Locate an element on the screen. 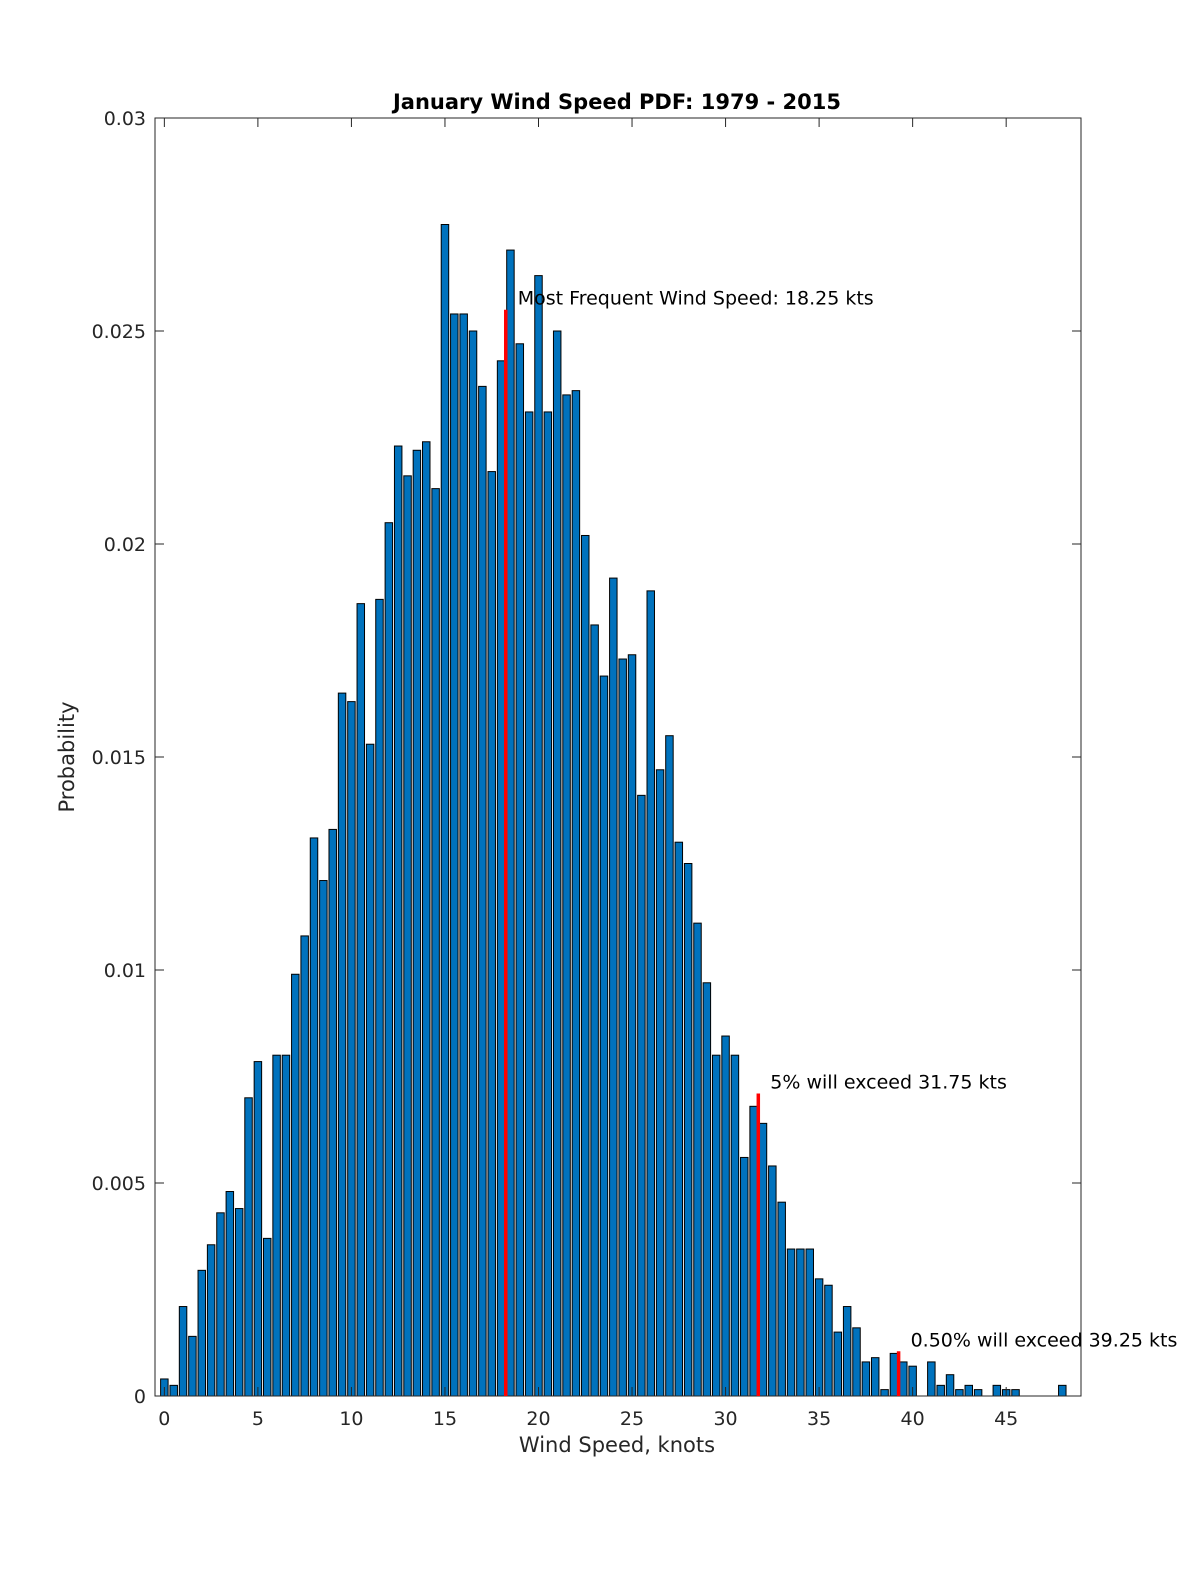 The width and height of the screenshot is (1200, 1575). y-tick-label: 0 is located at coordinates (140, 1397).